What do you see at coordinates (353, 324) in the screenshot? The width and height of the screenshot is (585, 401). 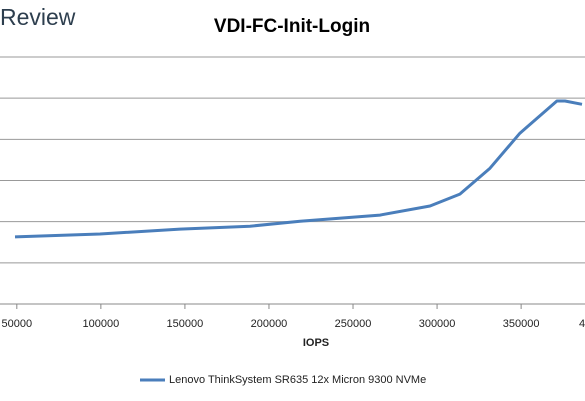 I see `x-tick-label: 250000` at bounding box center [353, 324].